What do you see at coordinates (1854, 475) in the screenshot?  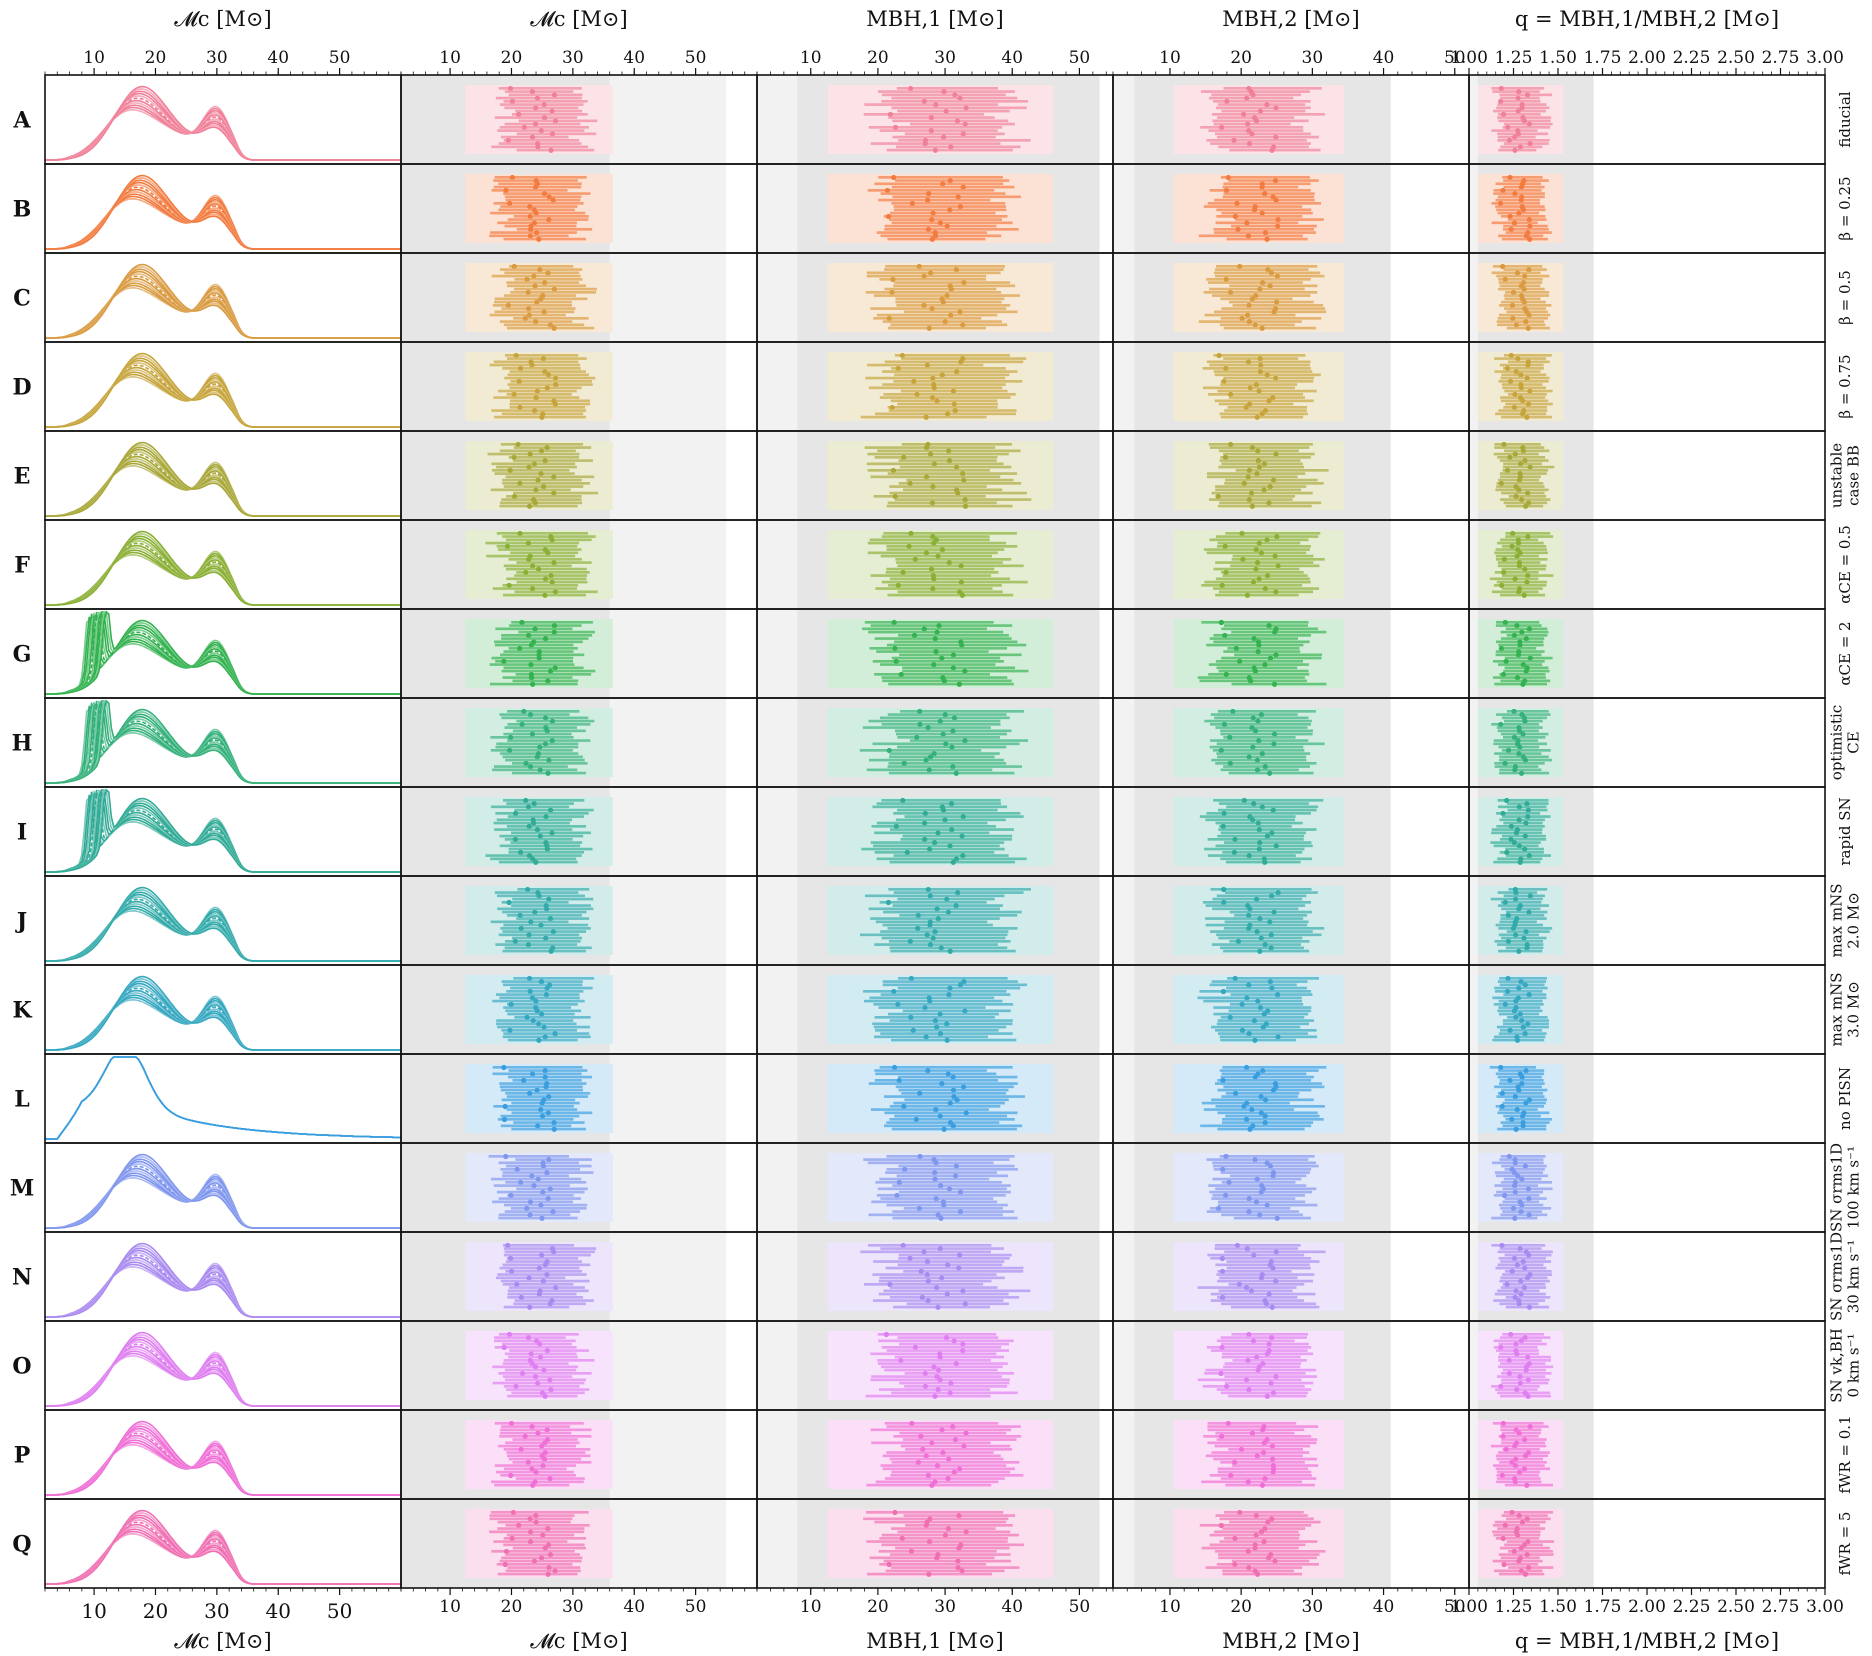 I see `row-model-label-line-E-2: case BB` at bounding box center [1854, 475].